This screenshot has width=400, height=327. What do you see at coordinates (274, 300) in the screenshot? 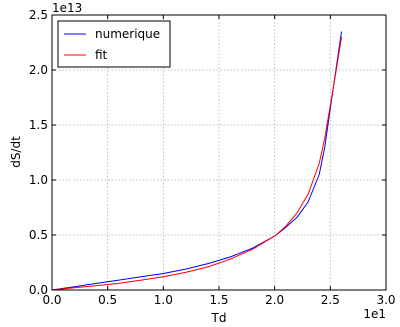
I see `x-tick-label: 2.0` at bounding box center [274, 300].